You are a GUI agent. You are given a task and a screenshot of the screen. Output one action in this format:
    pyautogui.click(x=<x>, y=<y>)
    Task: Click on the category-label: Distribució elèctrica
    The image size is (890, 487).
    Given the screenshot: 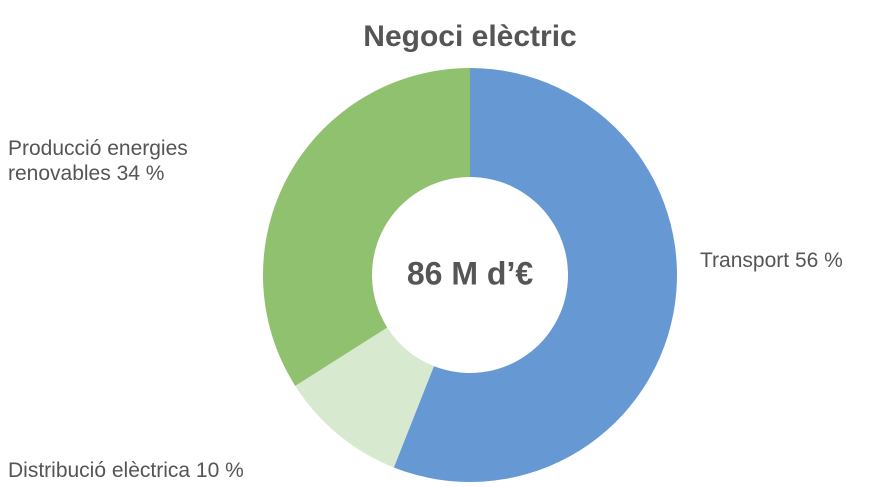 What is the action you would take?
    pyautogui.click(x=99, y=470)
    